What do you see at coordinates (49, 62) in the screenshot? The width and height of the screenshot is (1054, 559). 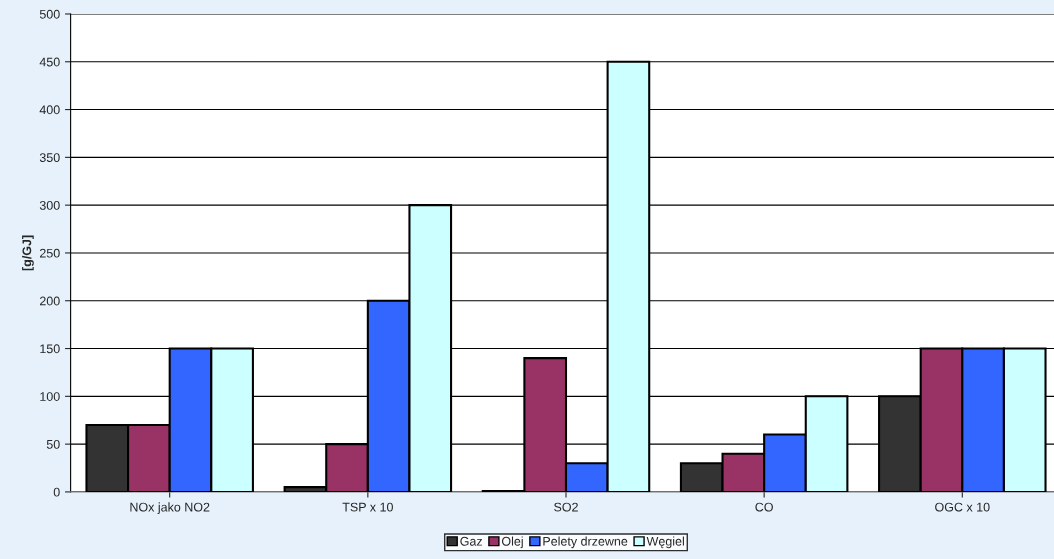 I see `y-tick-label: 450` at bounding box center [49, 62].